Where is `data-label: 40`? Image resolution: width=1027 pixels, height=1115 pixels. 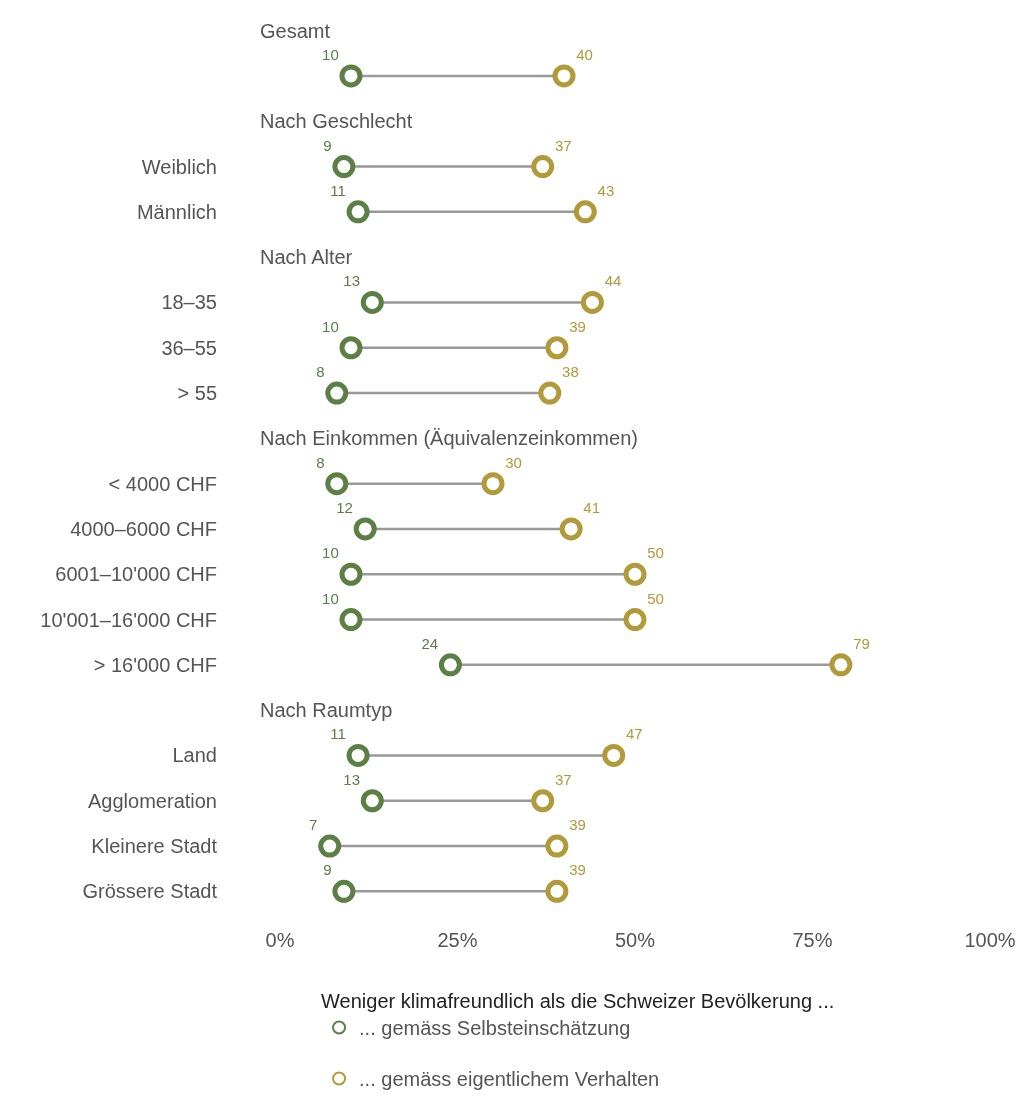 data-label: 40 is located at coordinates (584, 54).